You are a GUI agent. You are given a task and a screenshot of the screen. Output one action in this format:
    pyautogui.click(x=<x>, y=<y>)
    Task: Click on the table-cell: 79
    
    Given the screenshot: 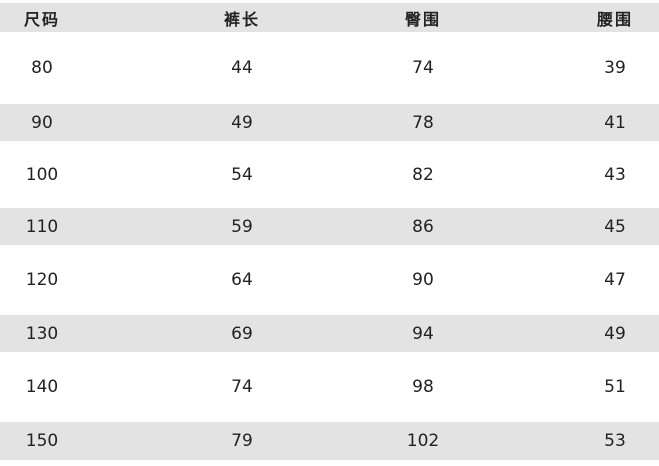 What is the action you would take?
    pyautogui.click(x=242, y=441)
    